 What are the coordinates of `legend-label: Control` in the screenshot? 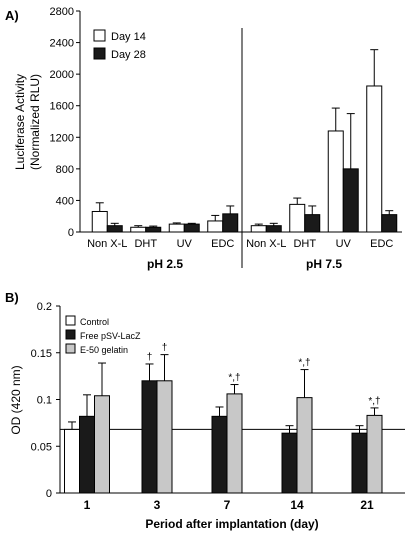 It's located at (94, 322).